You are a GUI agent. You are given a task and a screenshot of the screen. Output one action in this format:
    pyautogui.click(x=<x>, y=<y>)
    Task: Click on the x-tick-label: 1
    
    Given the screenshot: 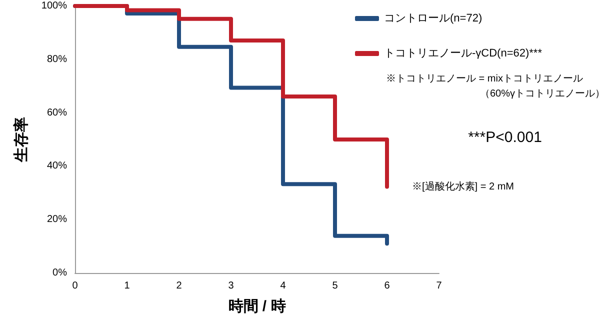 What is the action you would take?
    pyautogui.click(x=127, y=286)
    